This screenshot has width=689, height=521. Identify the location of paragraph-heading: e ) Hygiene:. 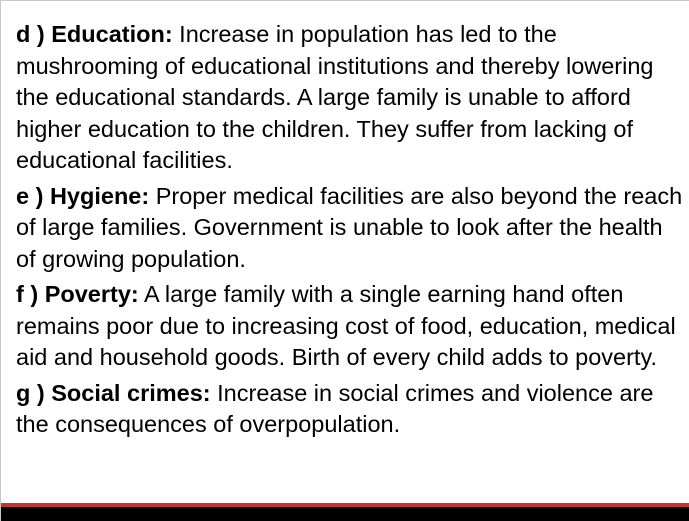
(83, 195).